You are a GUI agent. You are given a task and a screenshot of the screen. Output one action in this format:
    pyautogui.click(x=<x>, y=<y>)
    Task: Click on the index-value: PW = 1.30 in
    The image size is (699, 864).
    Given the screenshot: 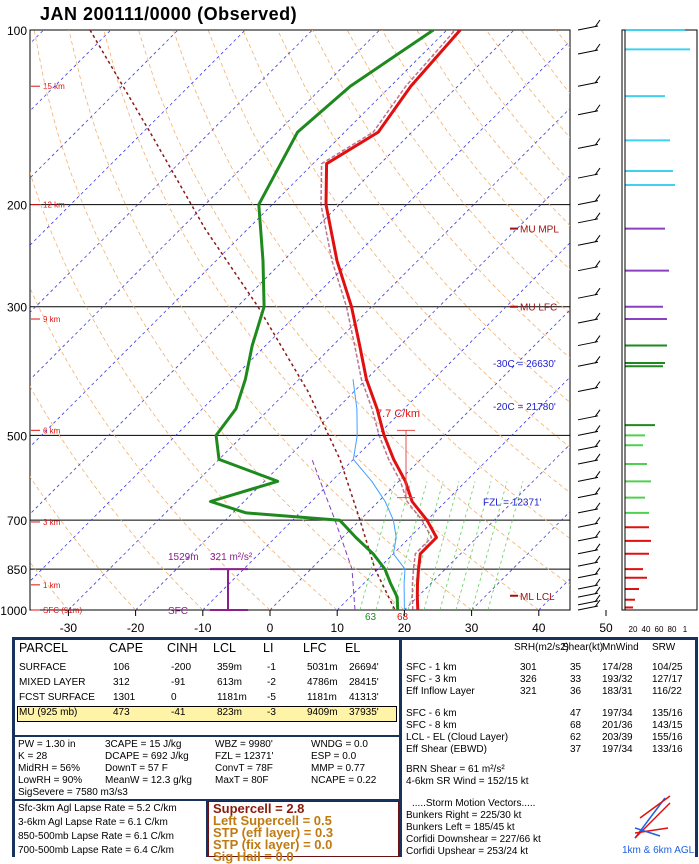 What is the action you would take?
    pyautogui.click(x=47, y=744)
    